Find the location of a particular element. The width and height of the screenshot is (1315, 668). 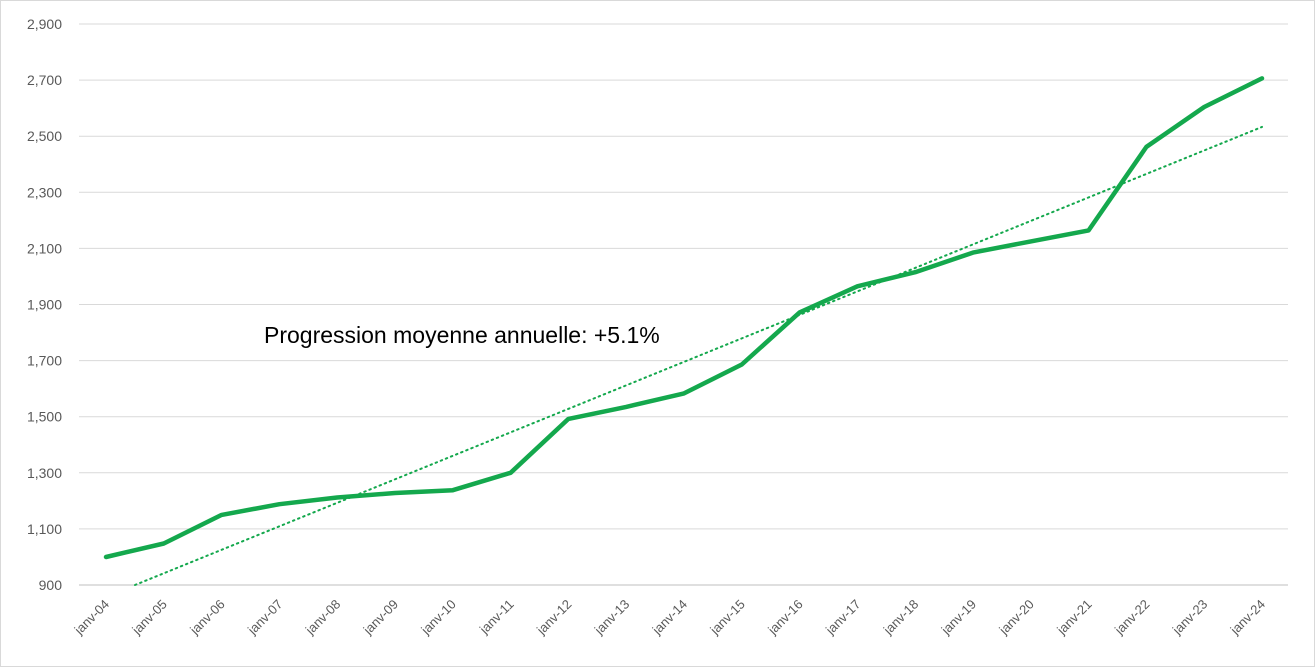

chart-annotation: Progression moyenne annuelle: +5.1% is located at coordinates (462, 335).